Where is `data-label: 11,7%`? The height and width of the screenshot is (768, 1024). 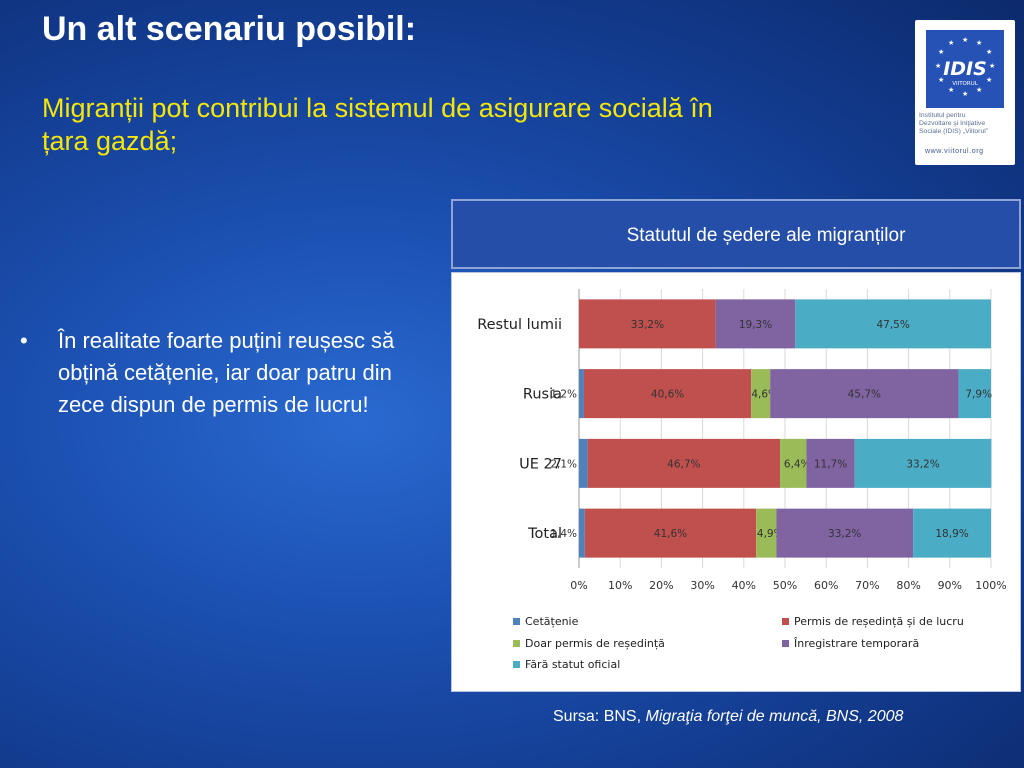
data-label: 11,7% is located at coordinates (830, 464).